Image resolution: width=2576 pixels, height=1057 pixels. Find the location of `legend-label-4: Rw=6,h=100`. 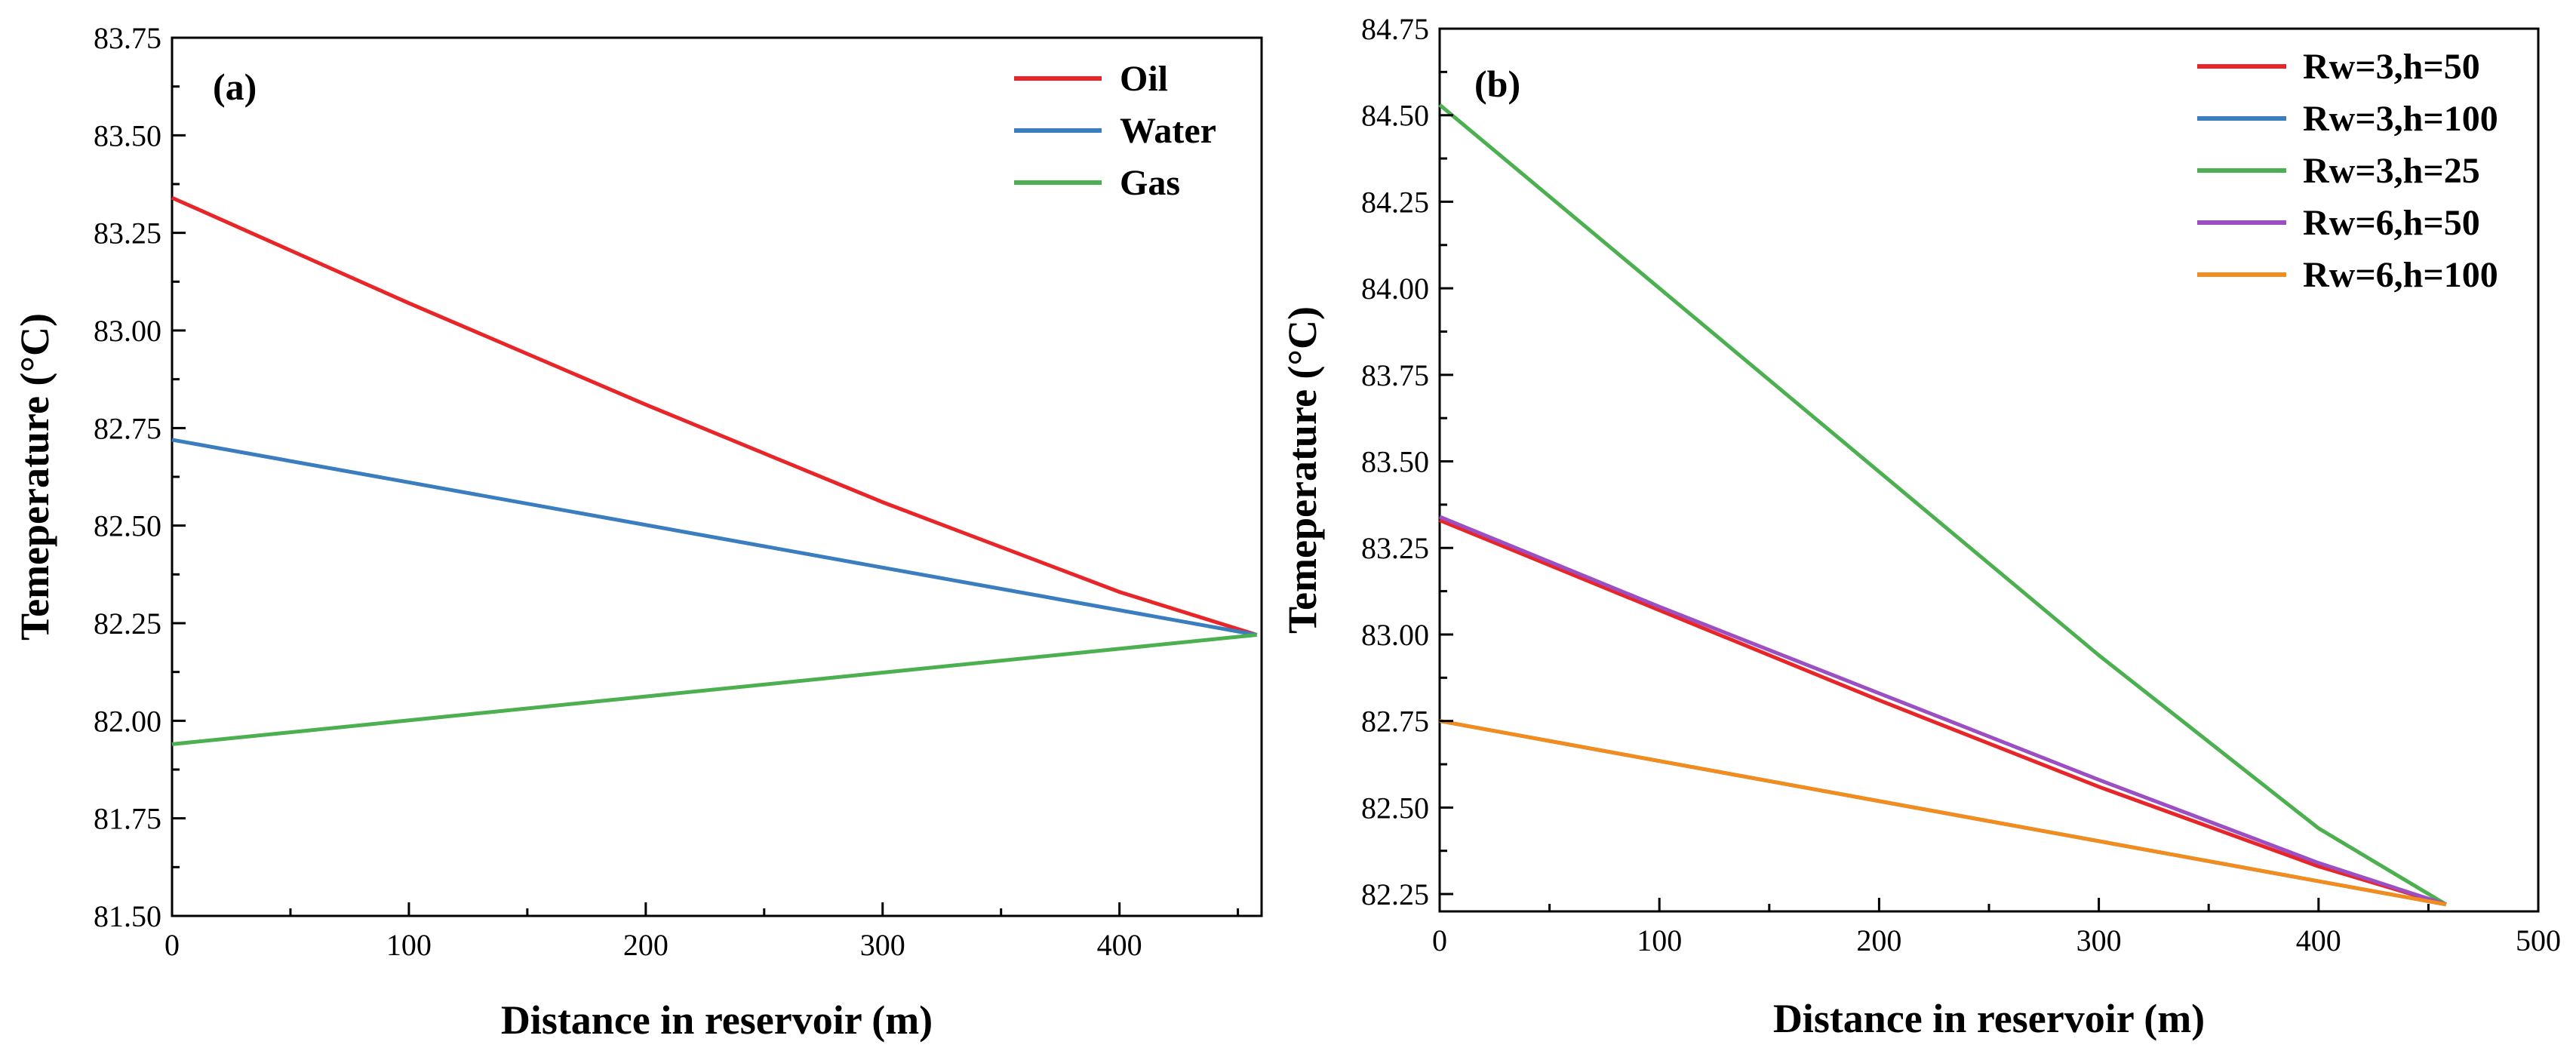

legend-label-4: Rw=6,h=100 is located at coordinates (2400, 275).